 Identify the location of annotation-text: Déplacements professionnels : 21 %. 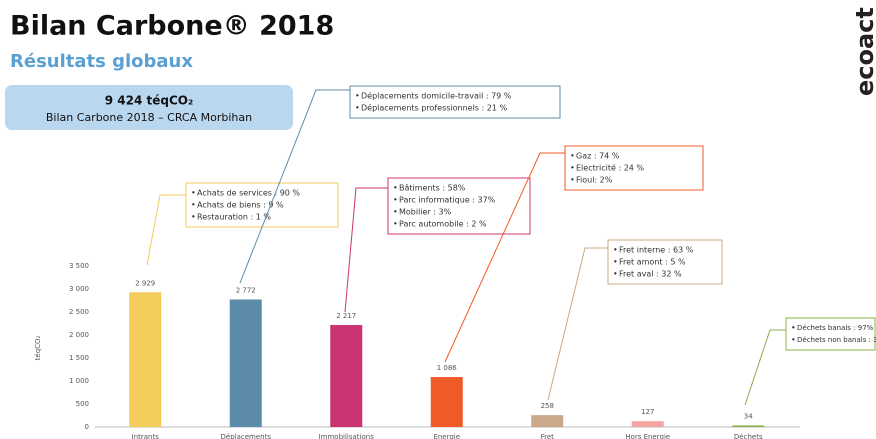
(434, 108).